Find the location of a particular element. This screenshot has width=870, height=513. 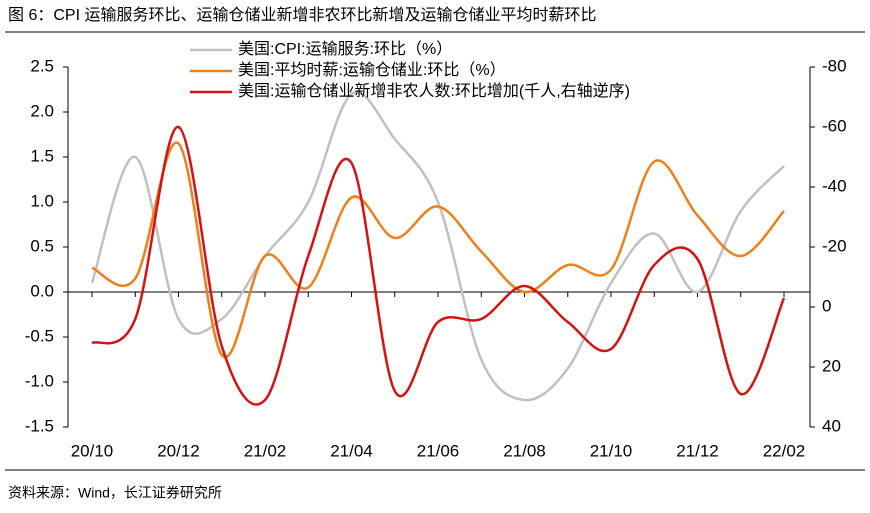

y-tick-label: 0.0 is located at coordinates (42, 290).